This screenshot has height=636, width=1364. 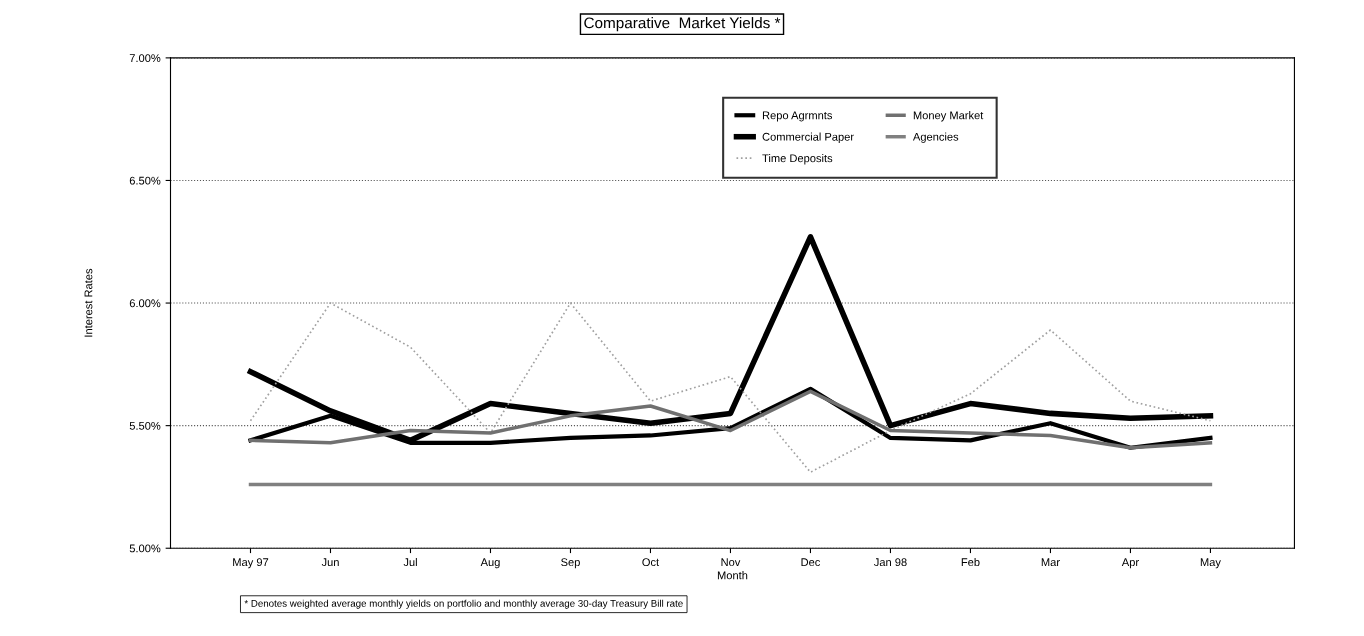 What do you see at coordinates (145, 425) in the screenshot?
I see `y-tick-label: 5.50%` at bounding box center [145, 425].